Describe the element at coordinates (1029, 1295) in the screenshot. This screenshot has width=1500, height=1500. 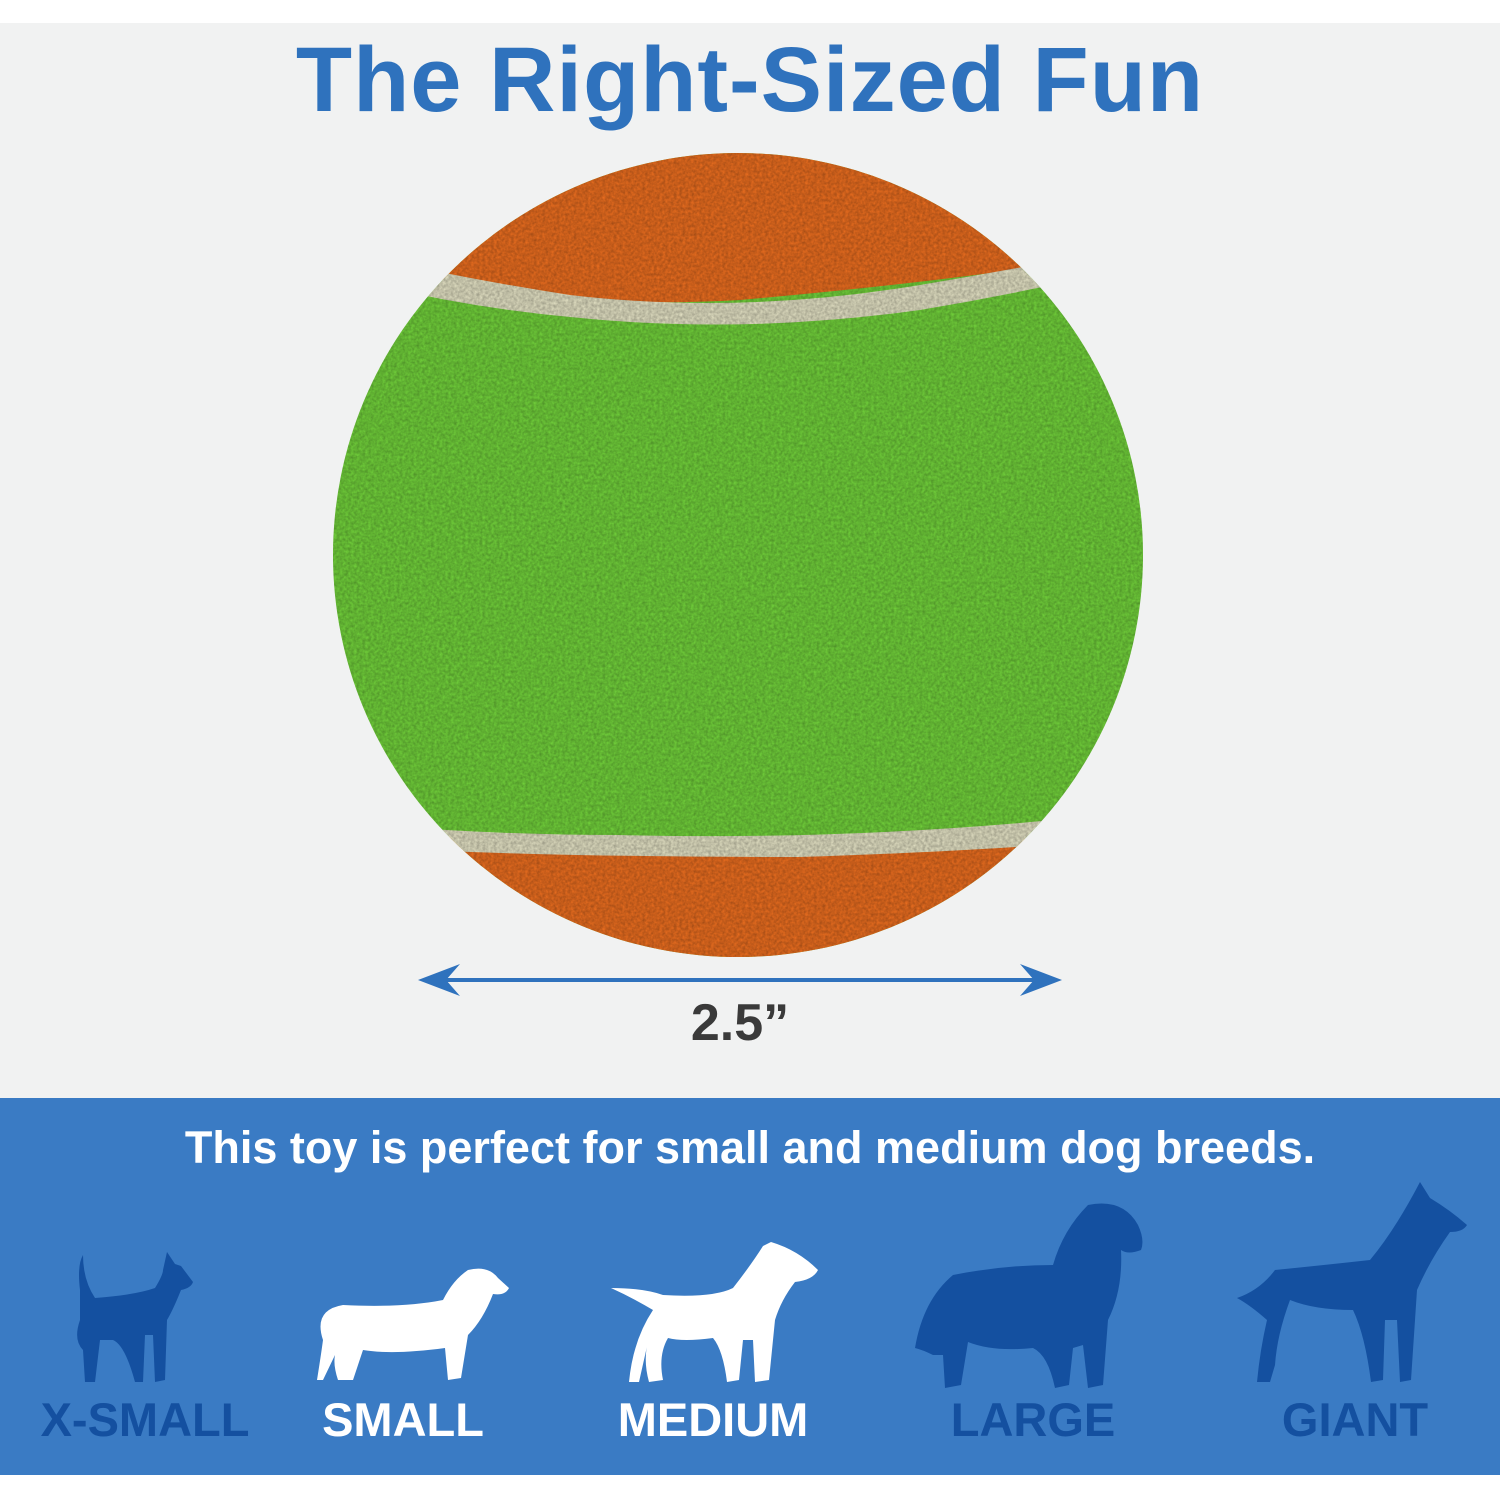
I see `golden-retriever-silhouette-icon` at that location.